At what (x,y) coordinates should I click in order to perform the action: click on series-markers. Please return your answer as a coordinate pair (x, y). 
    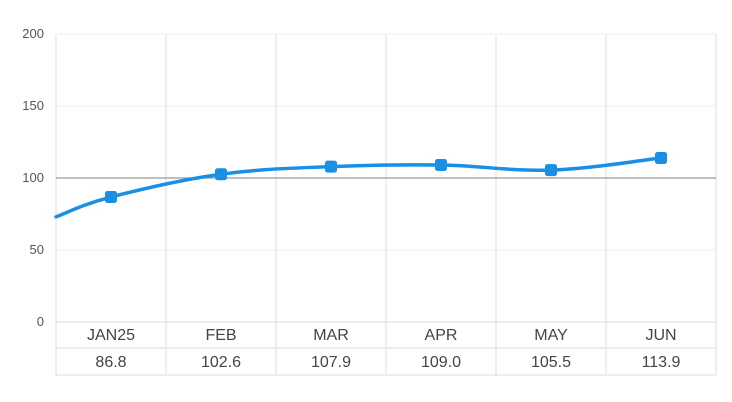
    Looking at the image, I should click on (386, 177).